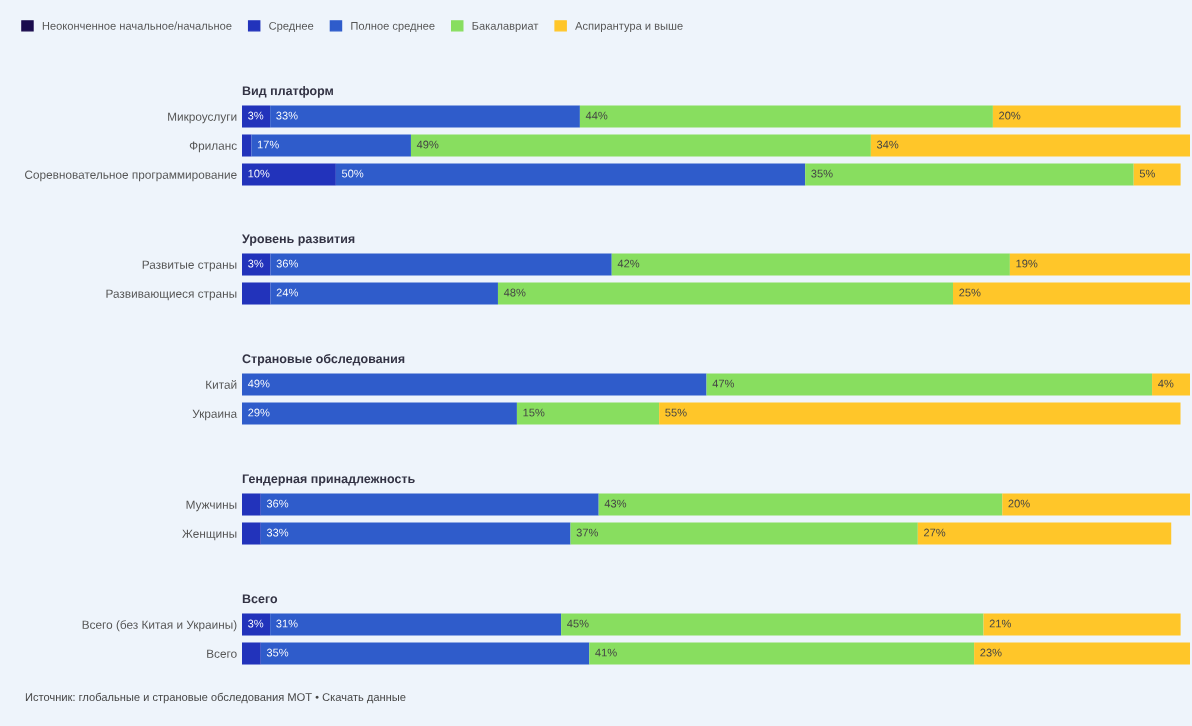 Image resolution: width=1192 pixels, height=726 pixels. I want to click on data-label: 55%, so click(676, 412).